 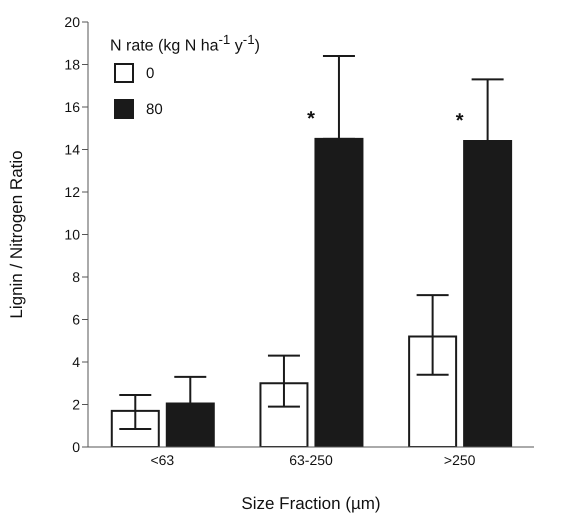 What do you see at coordinates (154, 109) in the screenshot?
I see `legend-label: 80` at bounding box center [154, 109].